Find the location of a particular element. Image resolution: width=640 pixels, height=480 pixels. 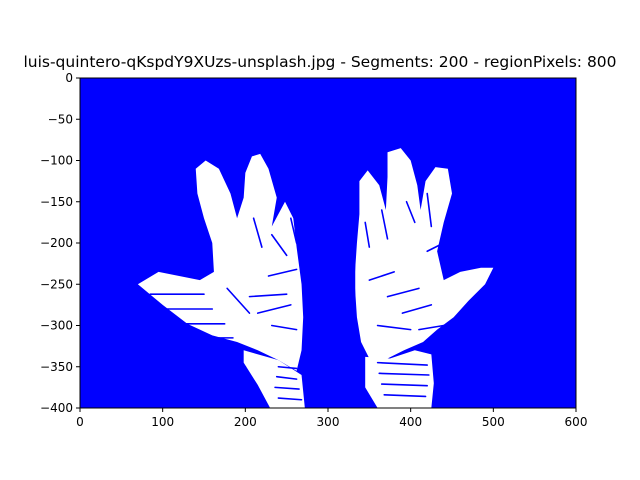

y-tick-label: 0 is located at coordinates (69, 78).